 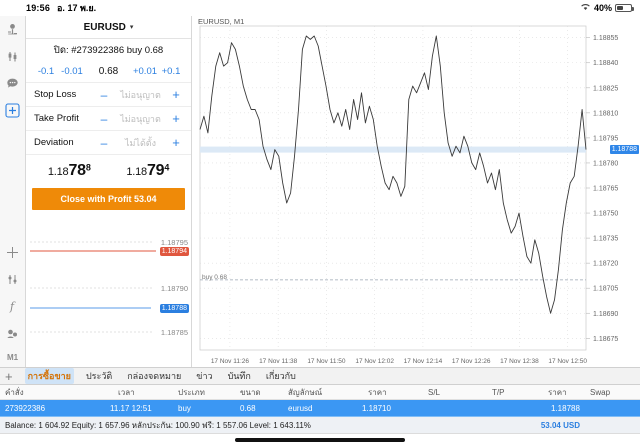 I want to click on svg-text: 1.18705, so click(x=605, y=289).